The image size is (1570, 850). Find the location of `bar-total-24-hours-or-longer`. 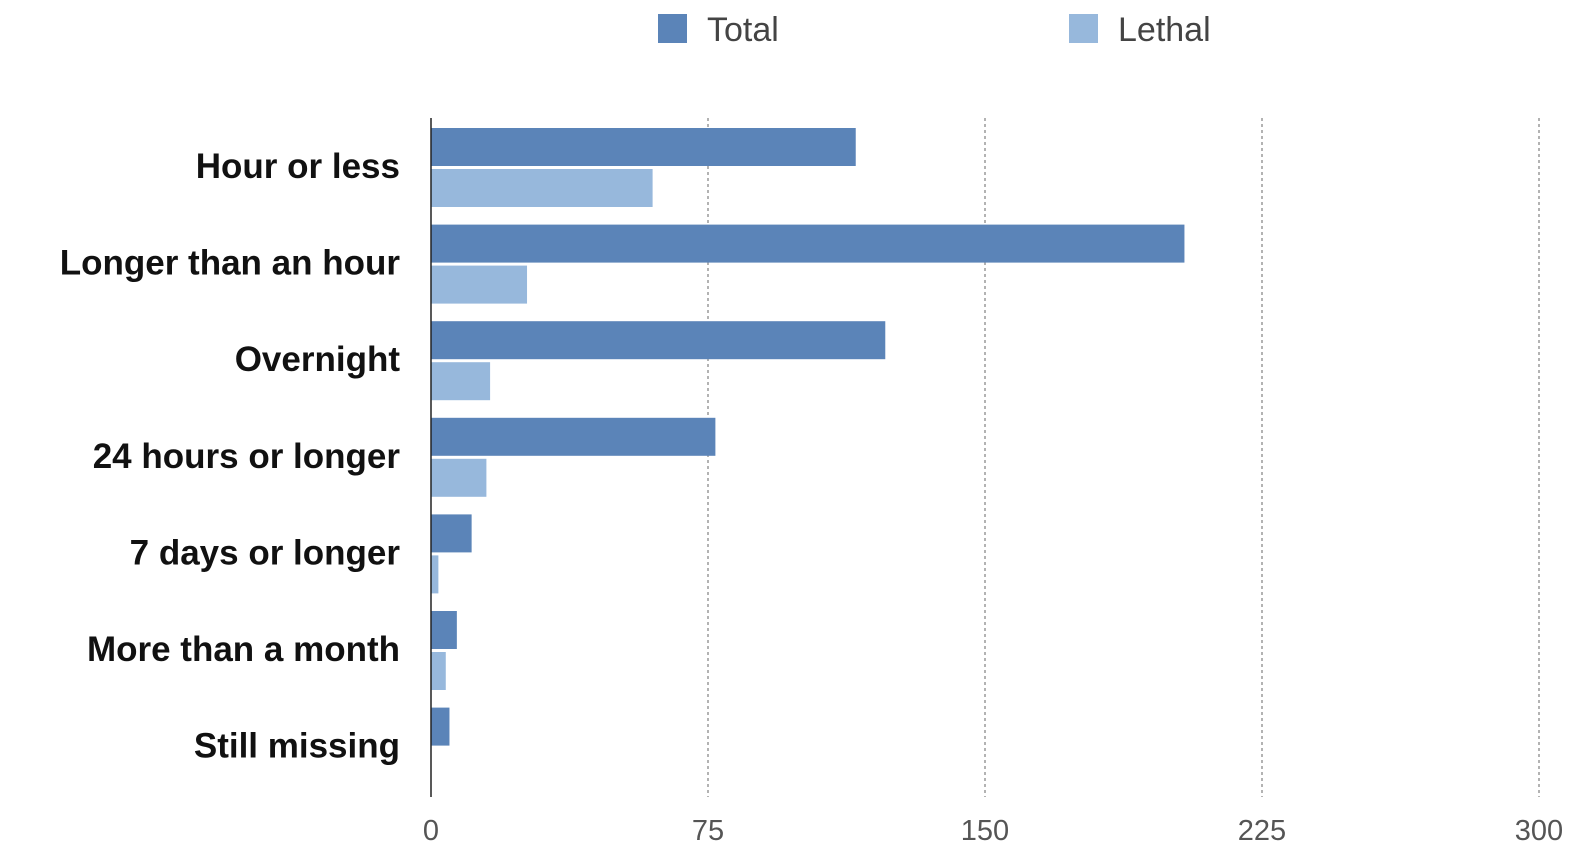

bar-total-24-hours-or-longer is located at coordinates (573, 436).